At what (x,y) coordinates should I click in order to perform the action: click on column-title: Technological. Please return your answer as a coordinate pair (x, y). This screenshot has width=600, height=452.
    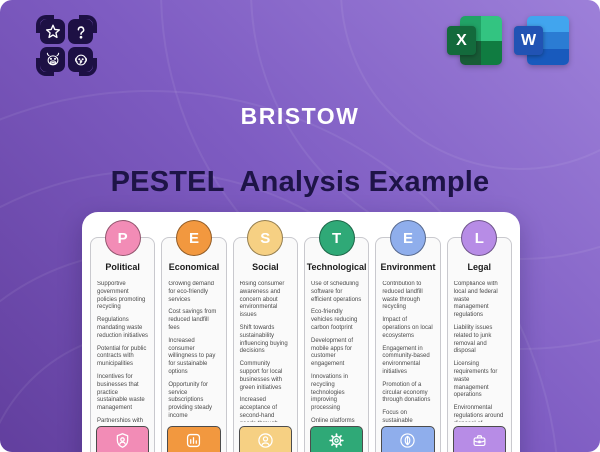
    Looking at the image, I should click on (336, 267).